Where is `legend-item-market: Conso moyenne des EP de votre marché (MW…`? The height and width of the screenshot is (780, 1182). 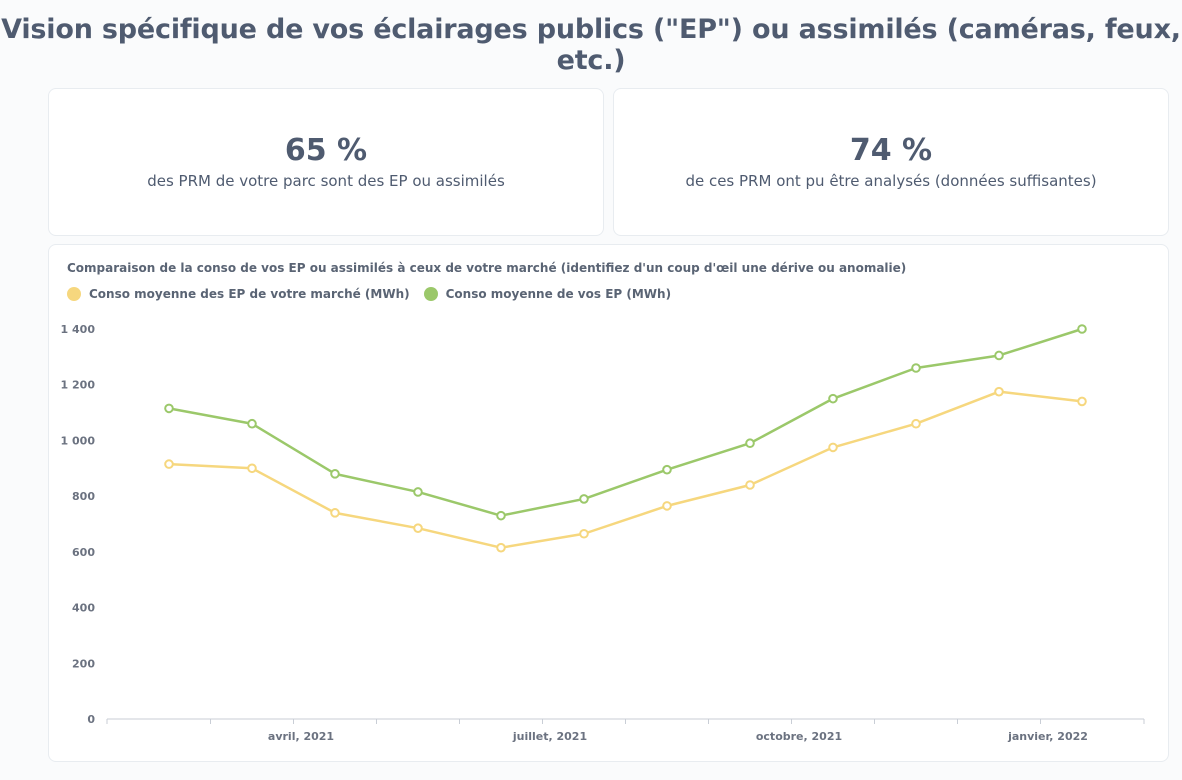 legend-item-market: Conso moyenne des EP de votre marché (MW… is located at coordinates (238, 294).